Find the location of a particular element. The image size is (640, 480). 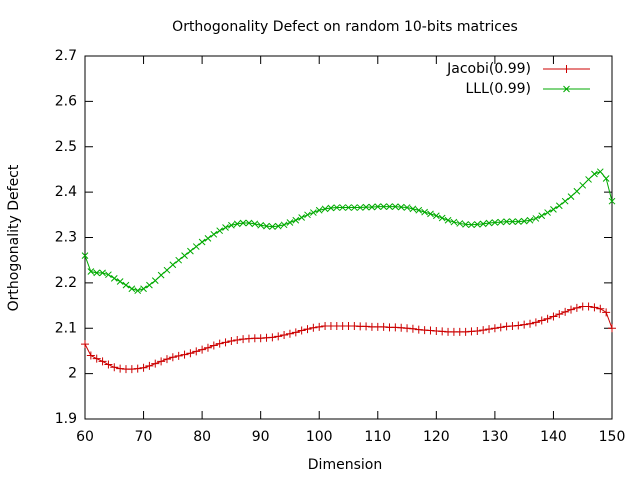

x-tick-label: 70 is located at coordinates (144, 437).